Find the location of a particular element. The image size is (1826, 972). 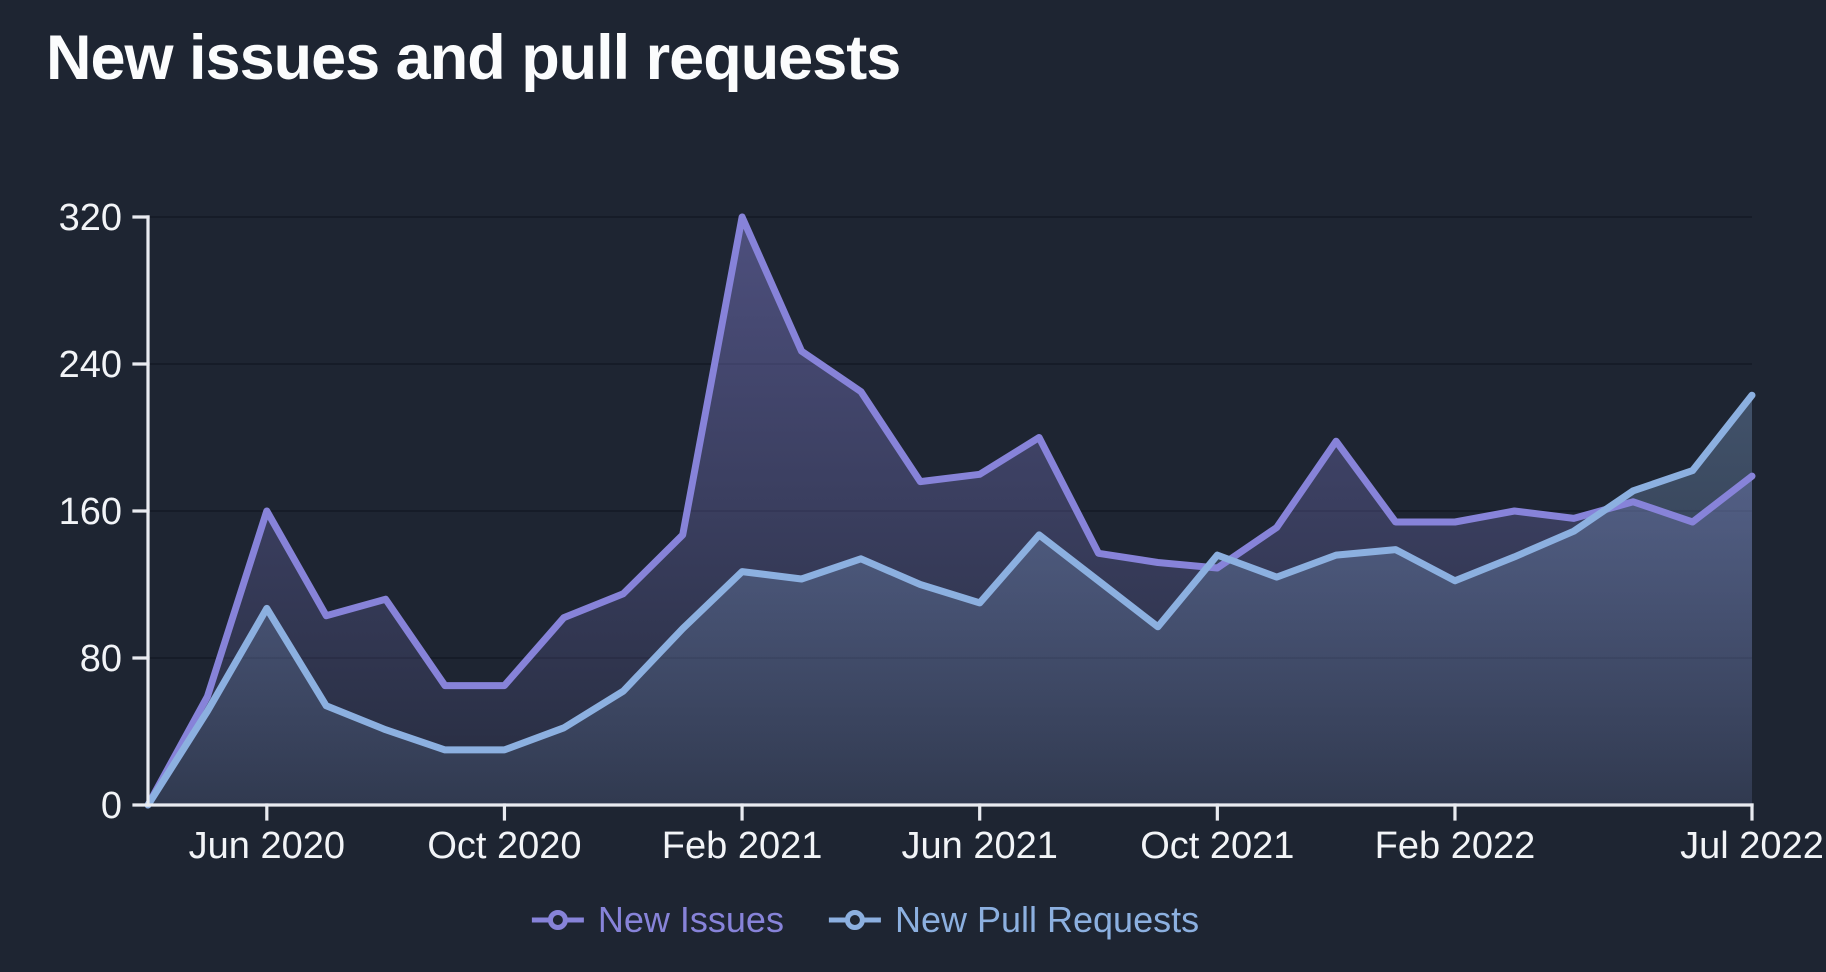

y-tick-label-320: 320 is located at coordinates (90, 218).